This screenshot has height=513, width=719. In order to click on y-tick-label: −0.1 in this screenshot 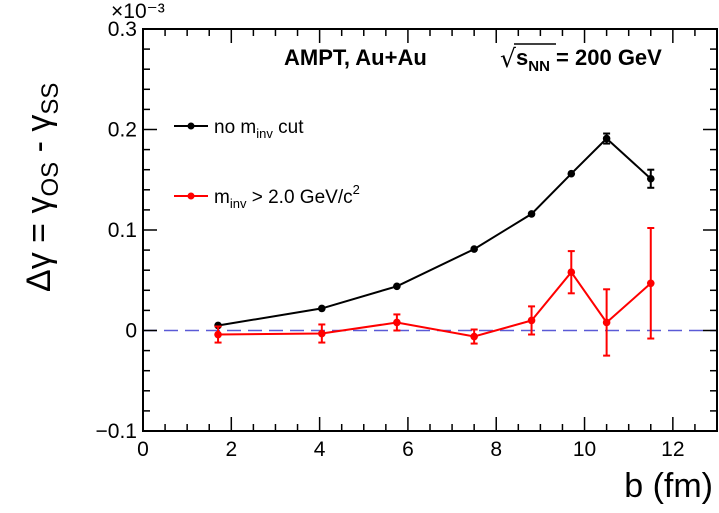, I will do `click(116, 431)`.